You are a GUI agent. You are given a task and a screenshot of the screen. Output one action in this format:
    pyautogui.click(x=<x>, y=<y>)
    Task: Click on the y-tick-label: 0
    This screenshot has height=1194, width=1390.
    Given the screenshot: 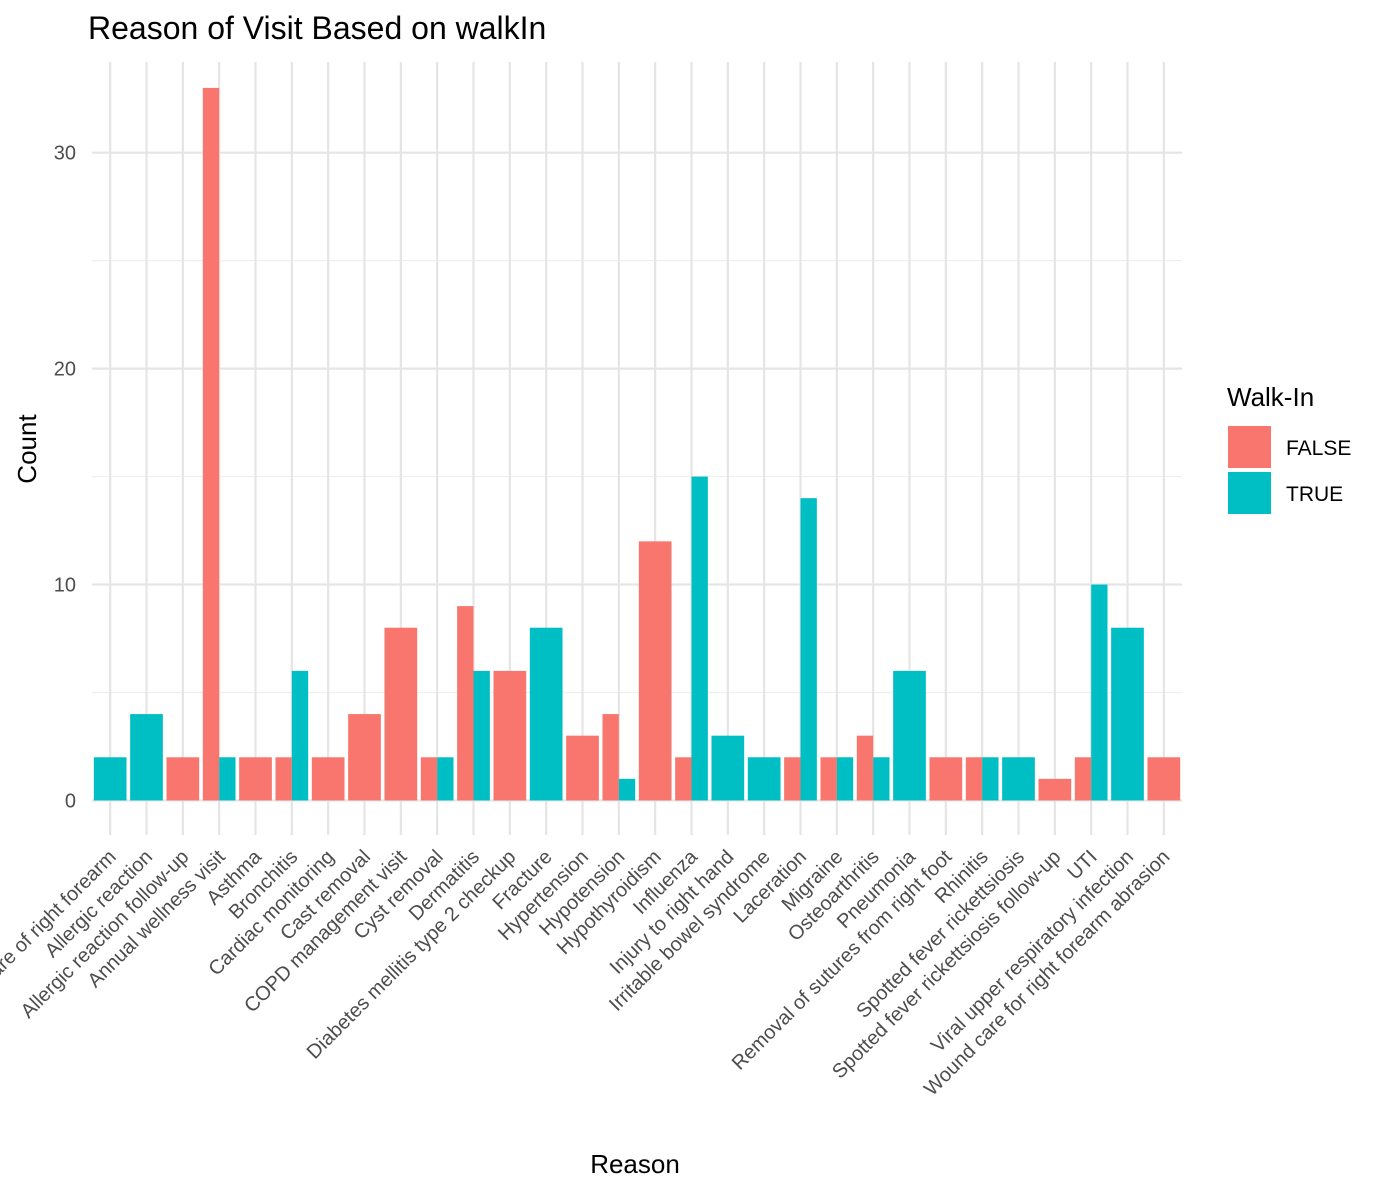 What is the action you would take?
    pyautogui.click(x=70, y=801)
    